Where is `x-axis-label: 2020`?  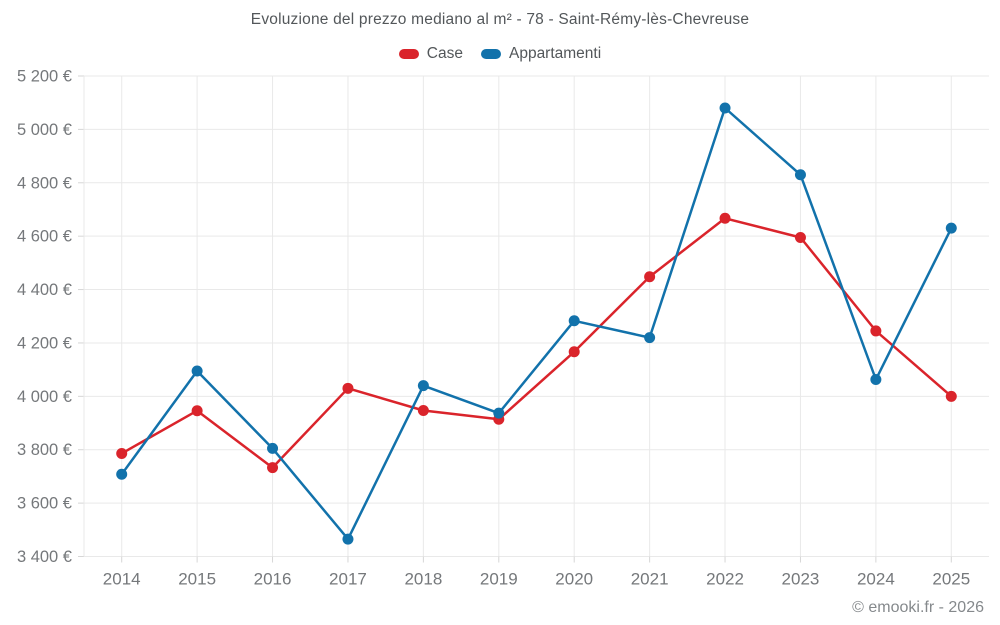
x-axis-label: 2020 is located at coordinates (574, 579).